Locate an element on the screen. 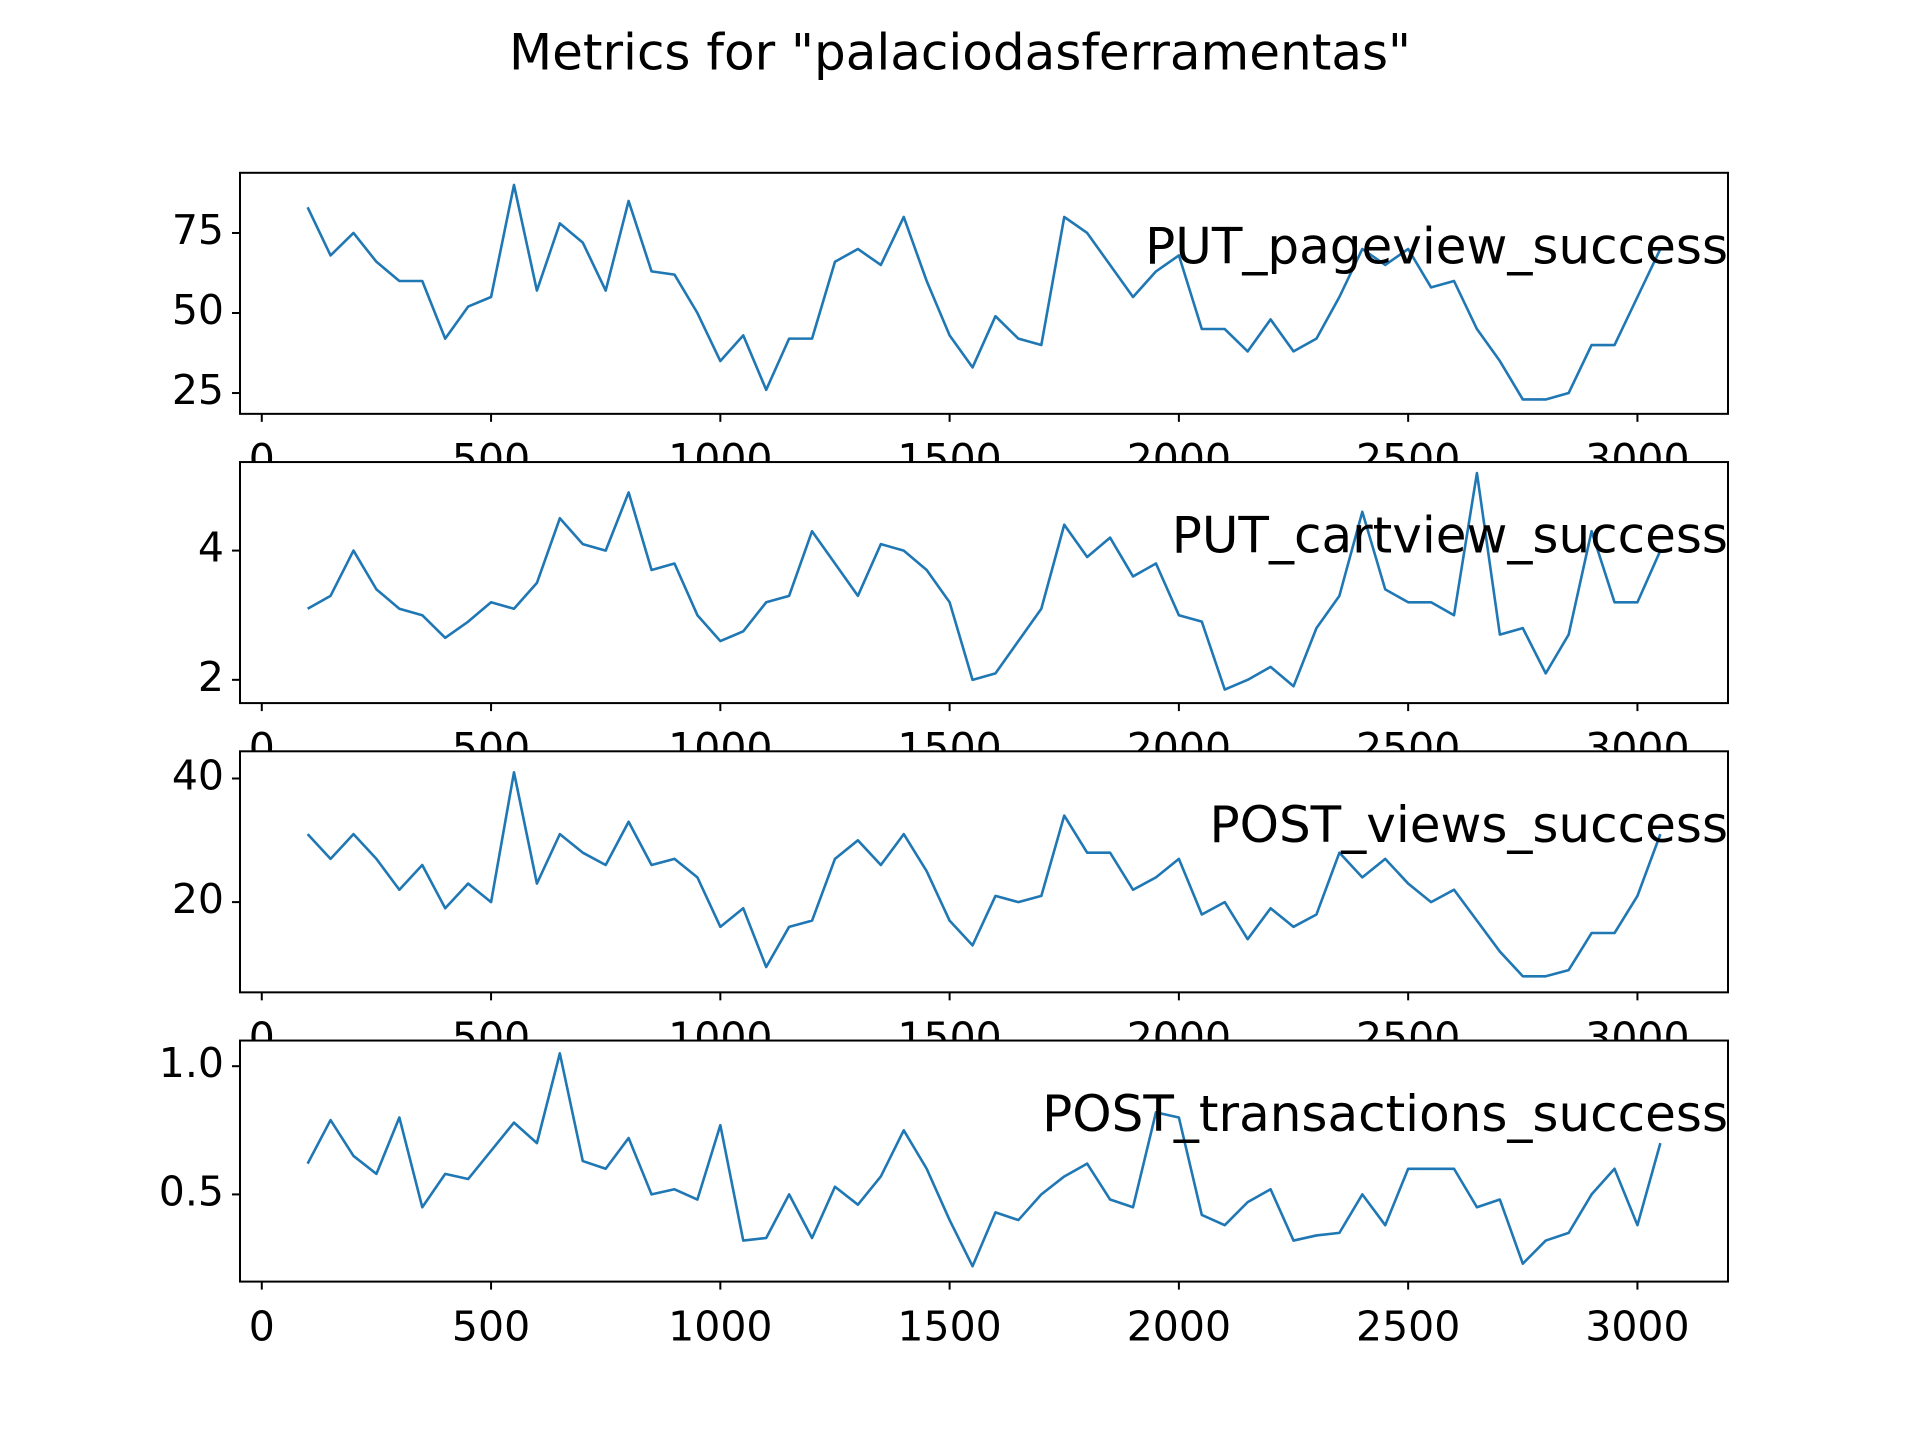 Image resolution: width=1920 pixels, height=1440 pixels. y-tick-label: 40 is located at coordinates (198, 775).